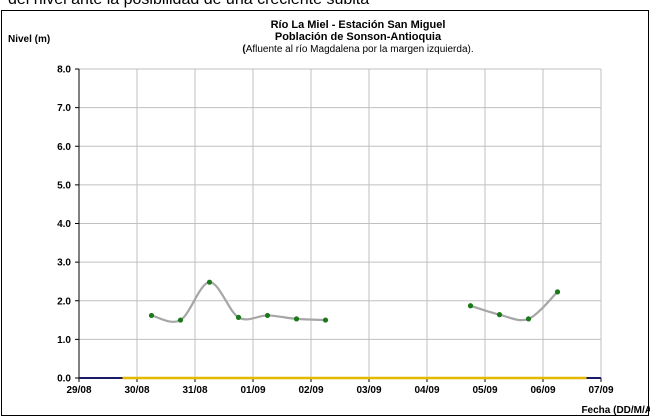 The height and width of the screenshot is (420, 657). I want to click on y-tick-label: 0.0, so click(64, 379).